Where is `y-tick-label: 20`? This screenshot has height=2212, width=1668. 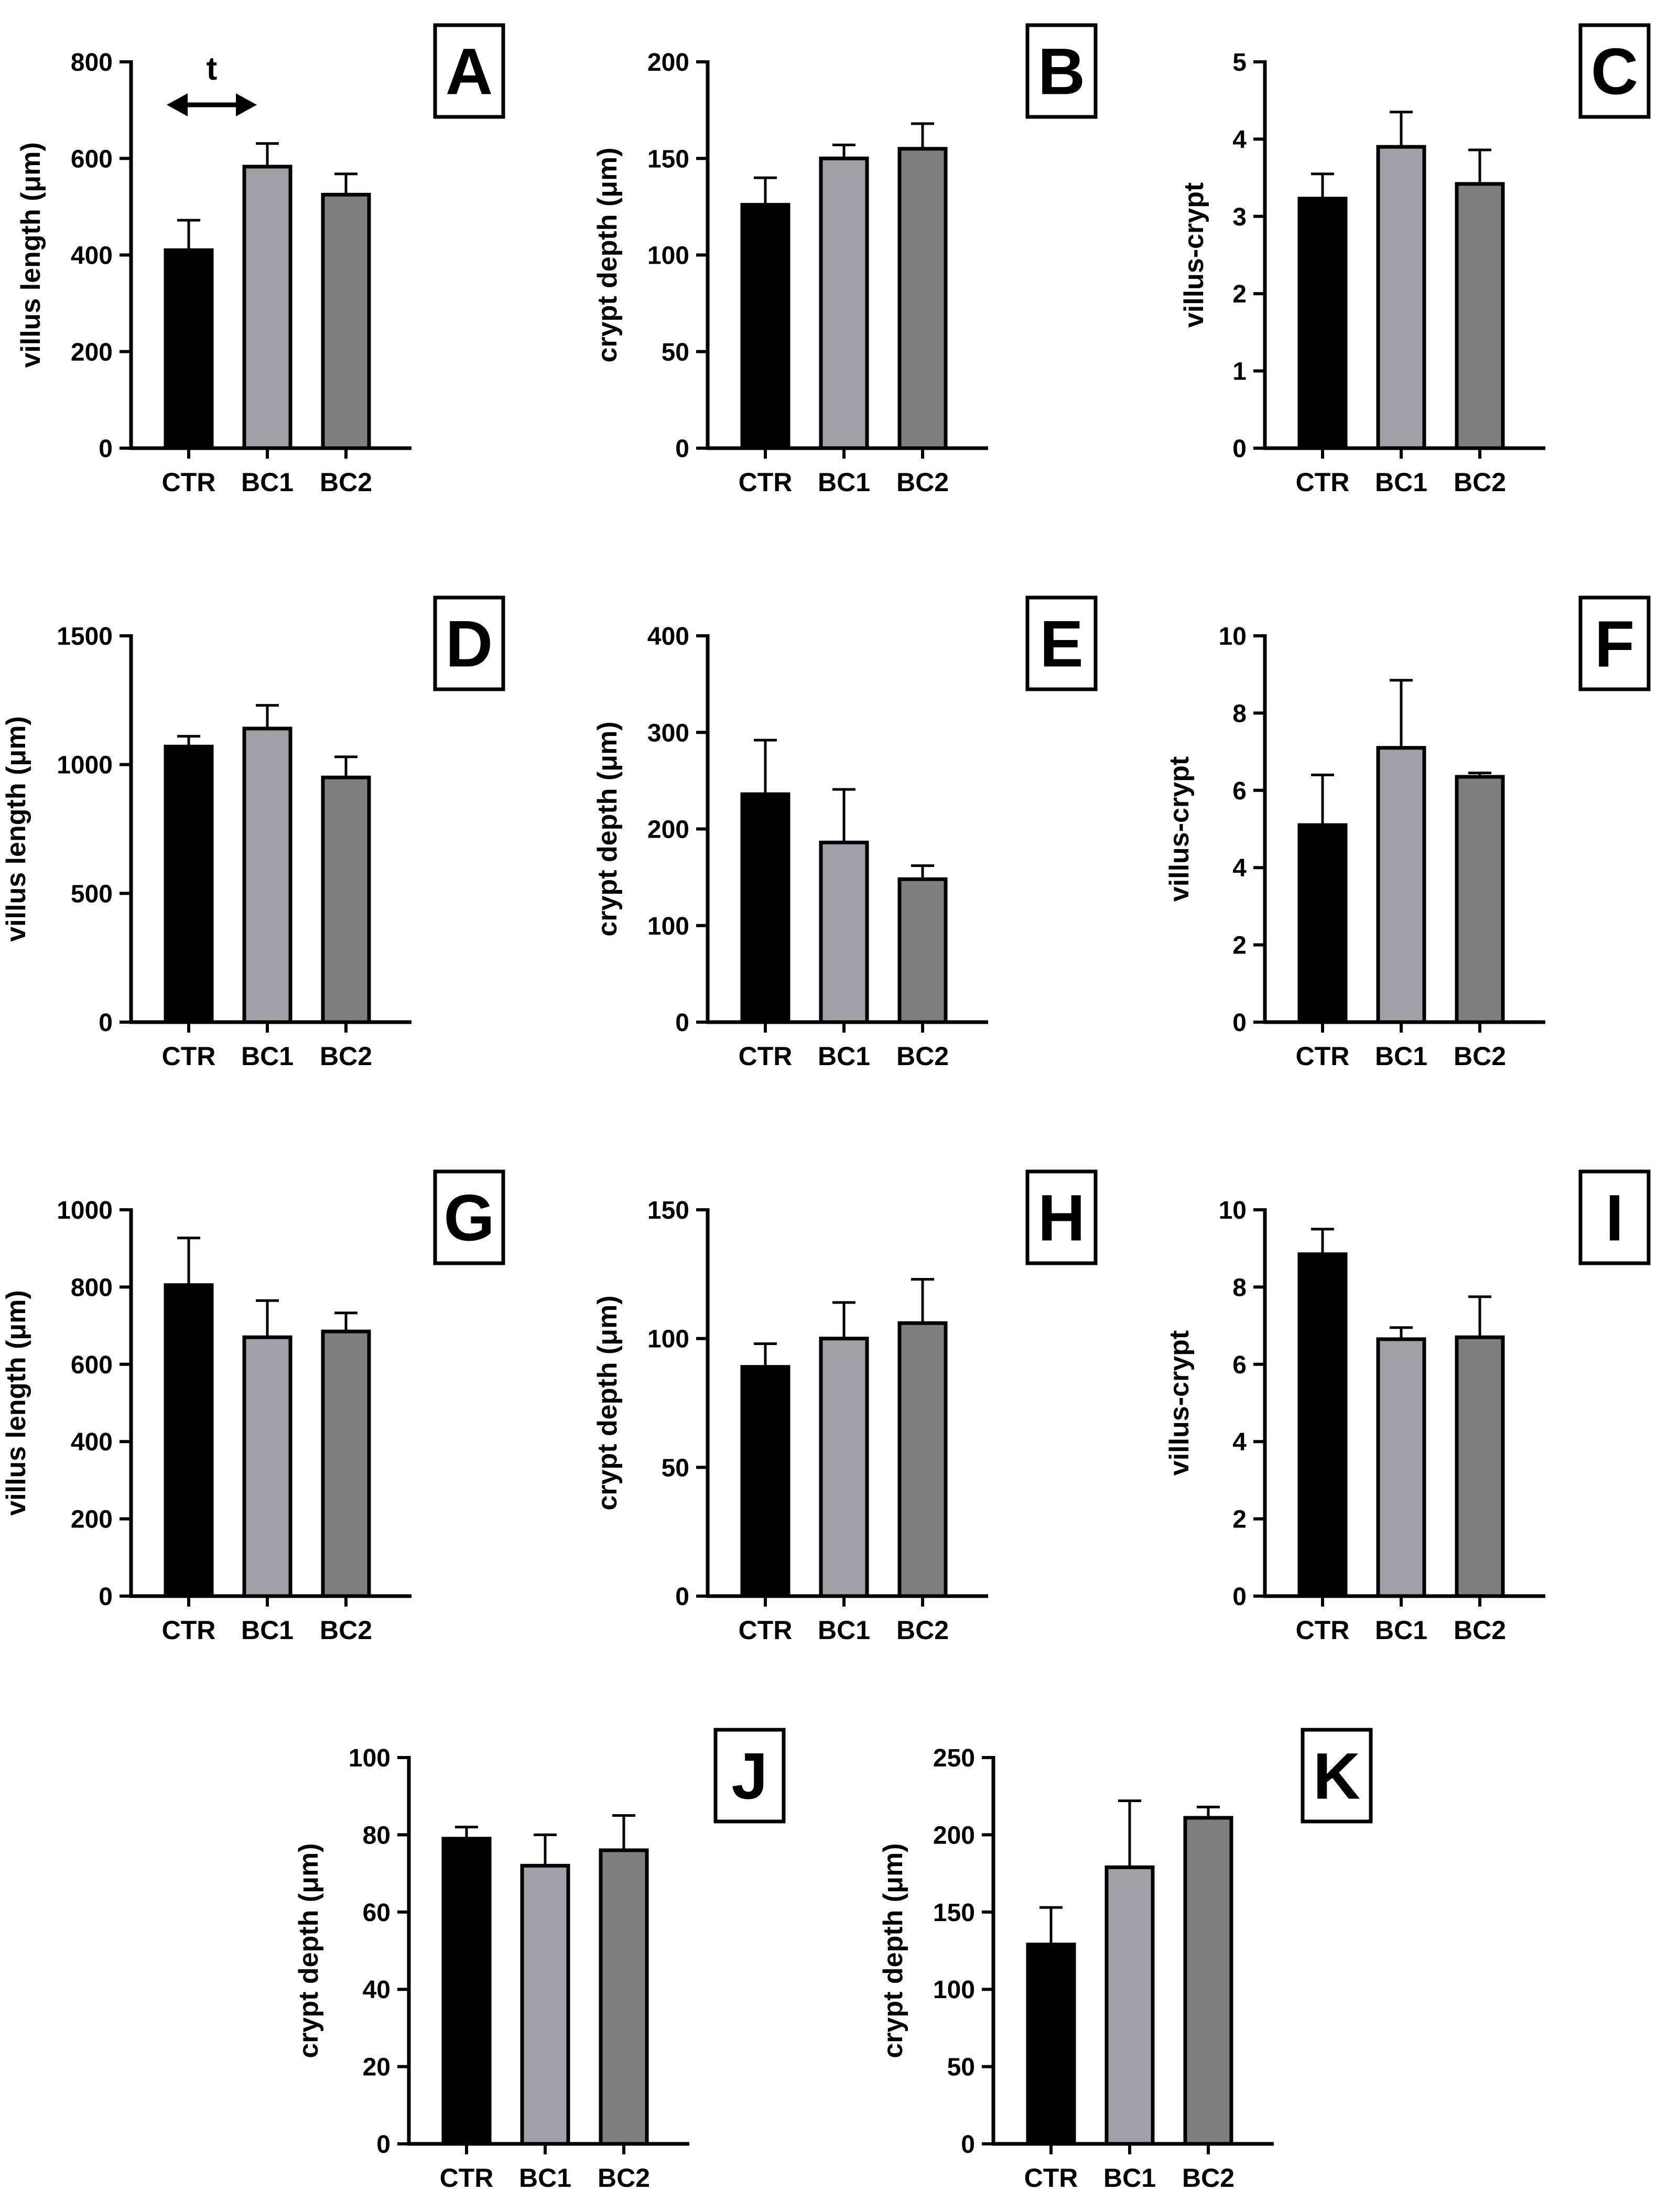
y-tick-label: 20 is located at coordinates (377, 2067).